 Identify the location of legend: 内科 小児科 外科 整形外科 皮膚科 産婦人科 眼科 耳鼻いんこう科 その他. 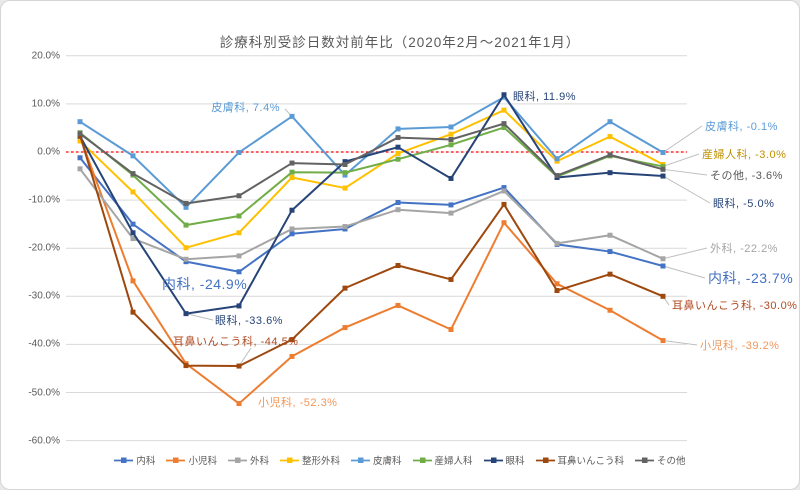
(400, 460).